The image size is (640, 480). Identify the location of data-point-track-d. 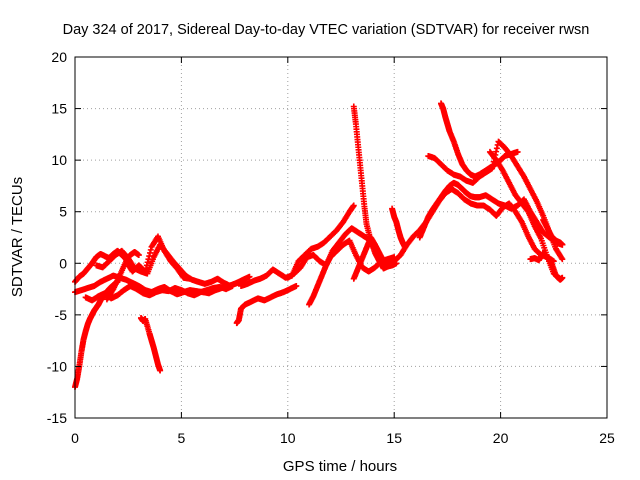
(249, 276).